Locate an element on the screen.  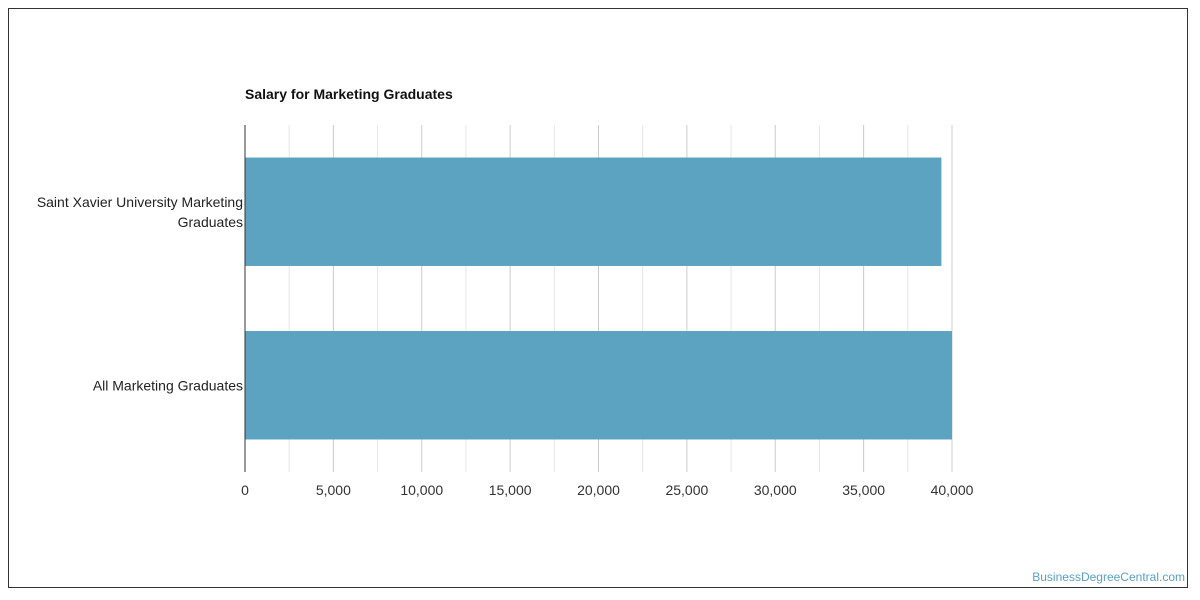
category-label-line: Graduates is located at coordinates (210, 222).